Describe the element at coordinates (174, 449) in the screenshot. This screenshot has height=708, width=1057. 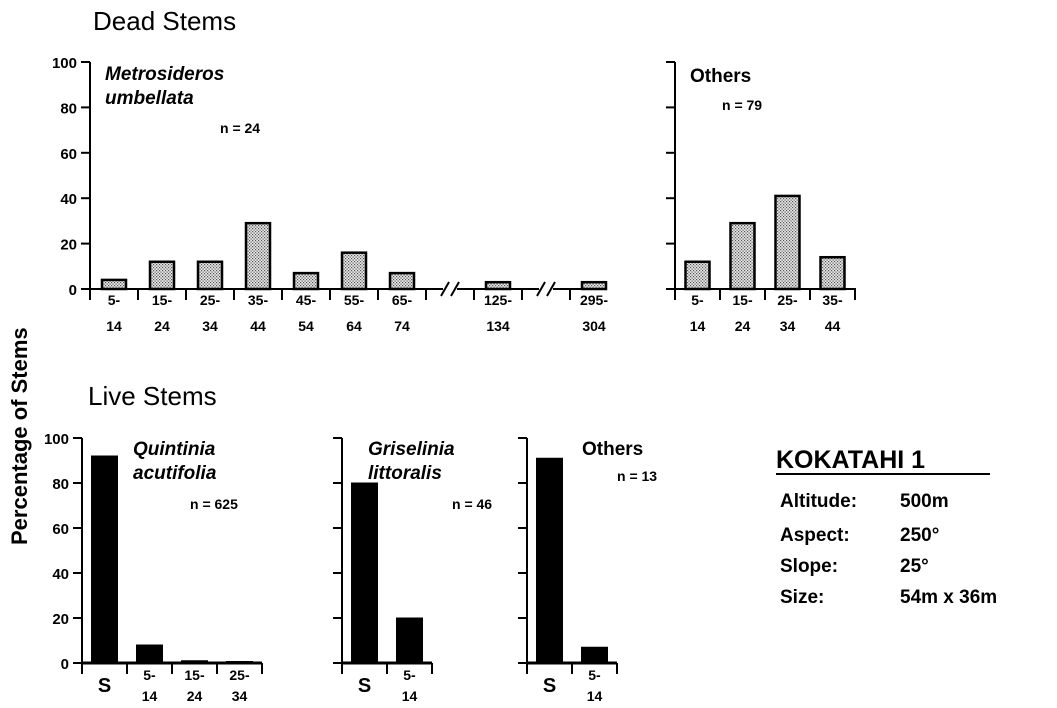
I see `species-label: Quintinia` at that location.